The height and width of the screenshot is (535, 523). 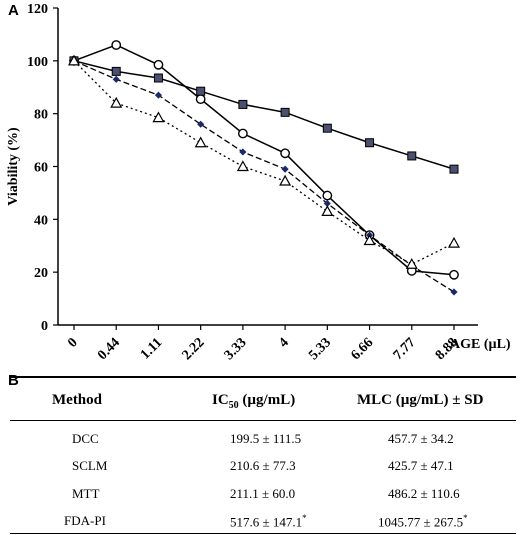 I want to click on table-header-rule, so click(x=263, y=420).